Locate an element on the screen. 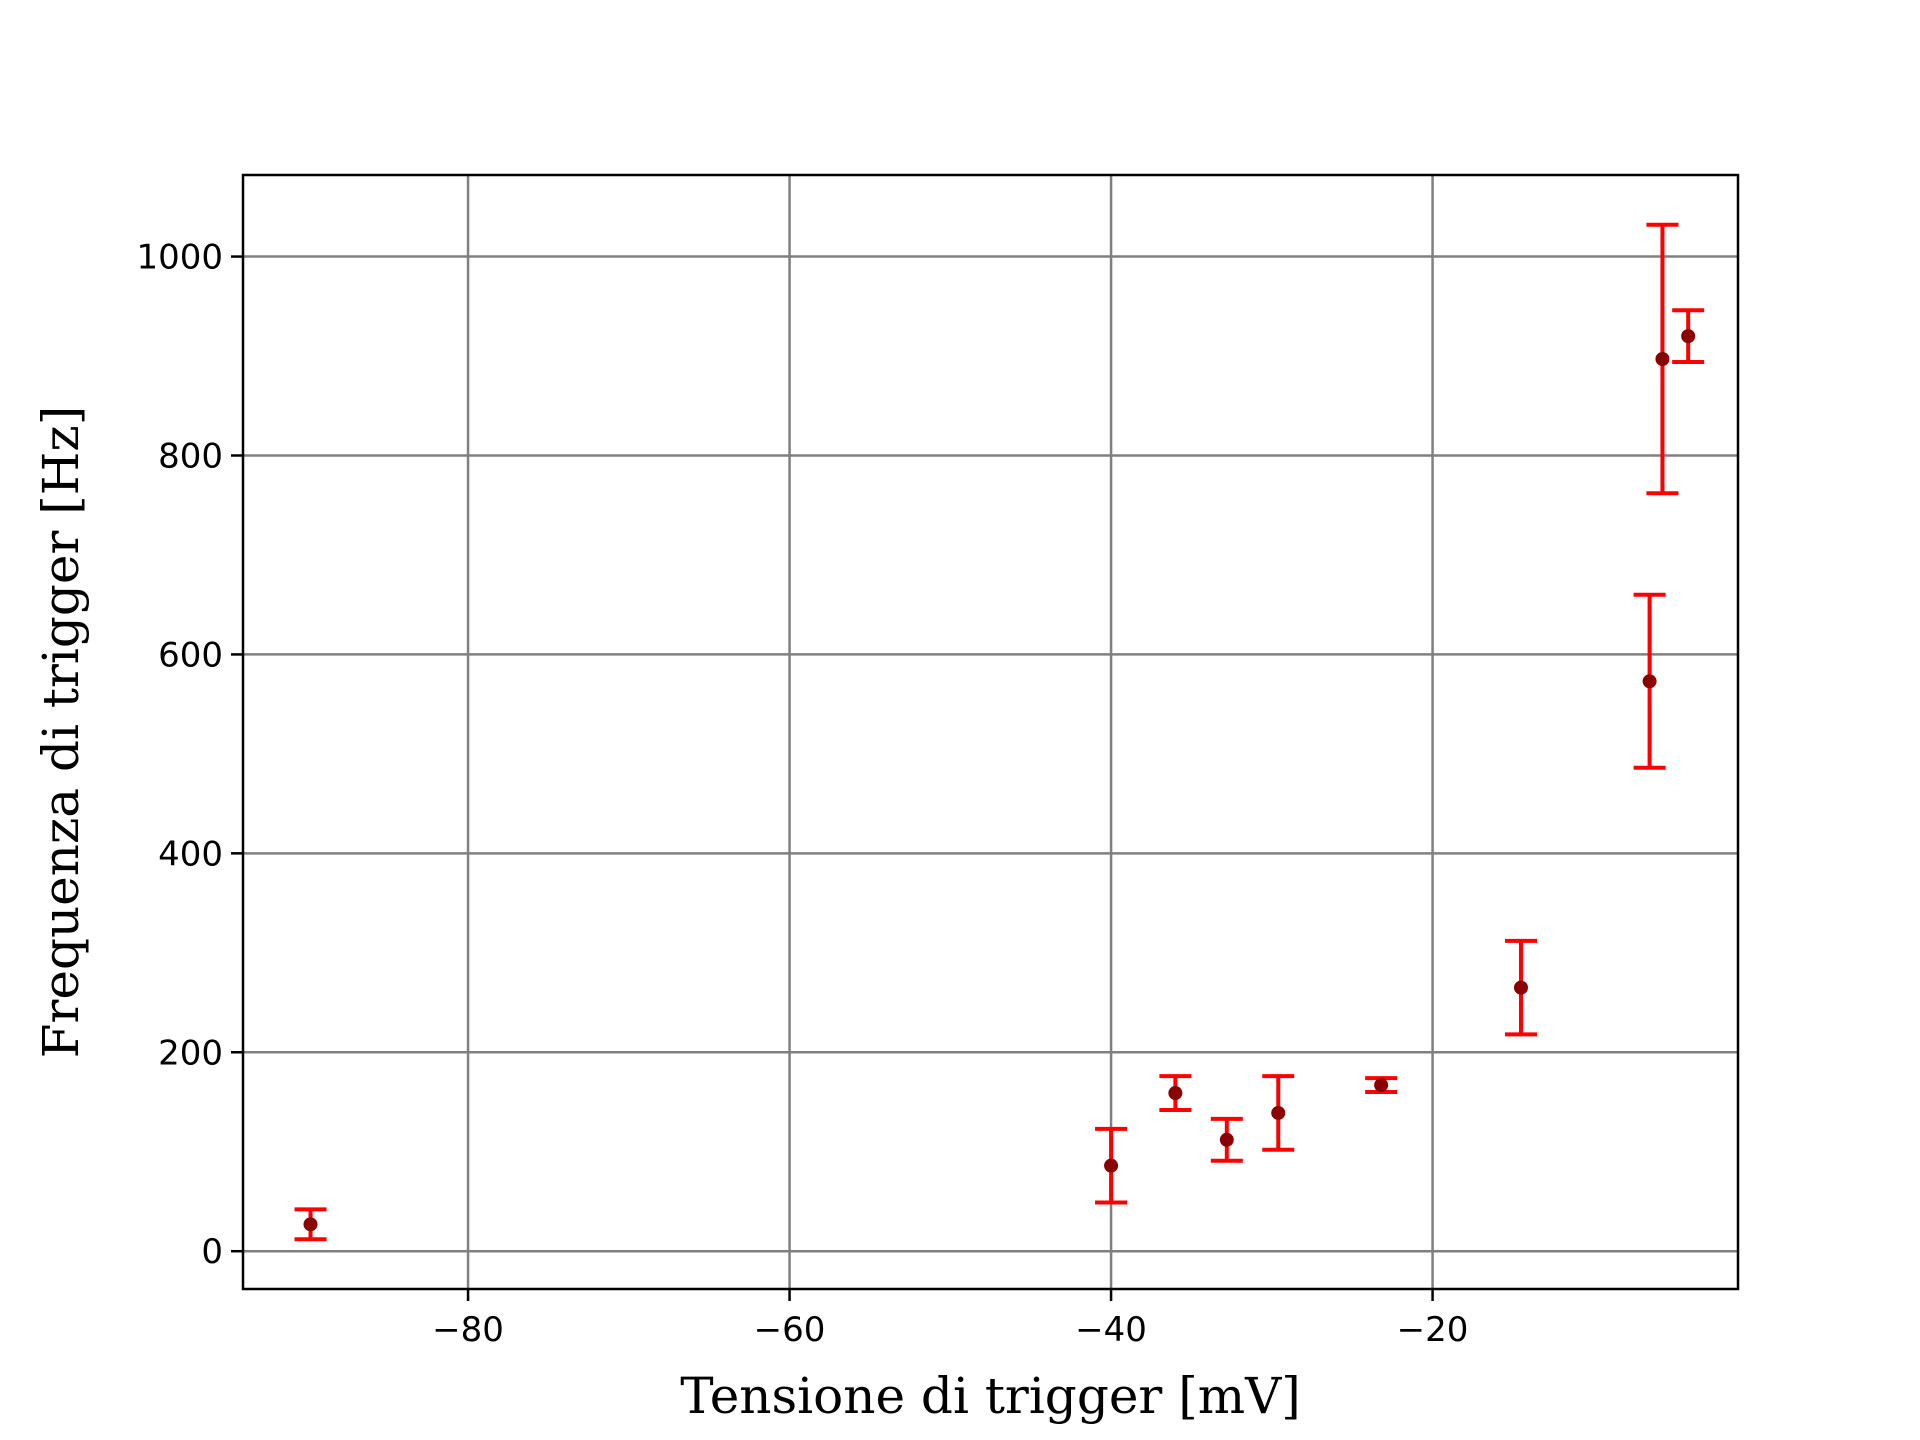 Image resolution: width=1920 pixels, height=1440 pixels. y-tick-label: 200 is located at coordinates (190, 1053).